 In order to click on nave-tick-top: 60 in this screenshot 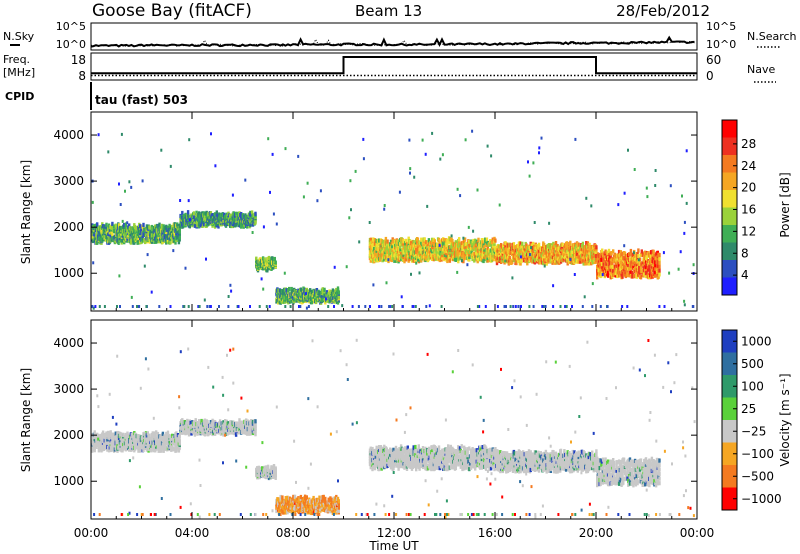, I will do `click(713, 60)`.